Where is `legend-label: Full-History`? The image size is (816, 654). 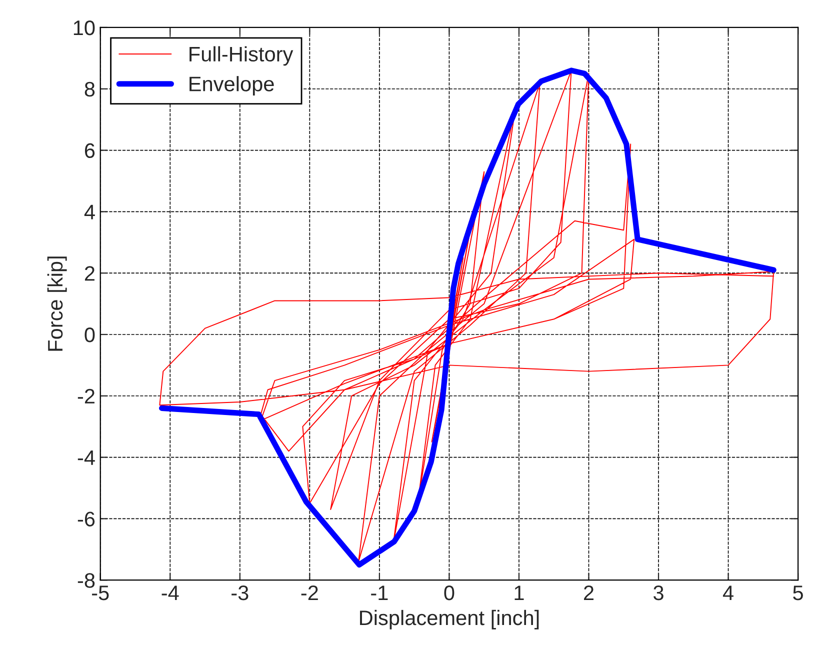
legend-label: Full-History is located at coordinates (242, 56).